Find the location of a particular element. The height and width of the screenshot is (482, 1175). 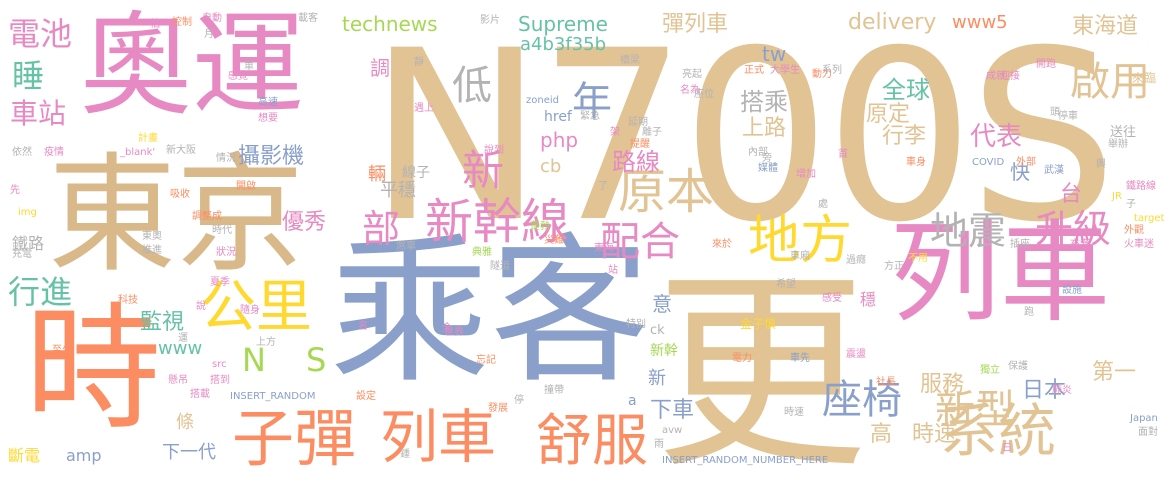

word: delivery is located at coordinates (892, 22).